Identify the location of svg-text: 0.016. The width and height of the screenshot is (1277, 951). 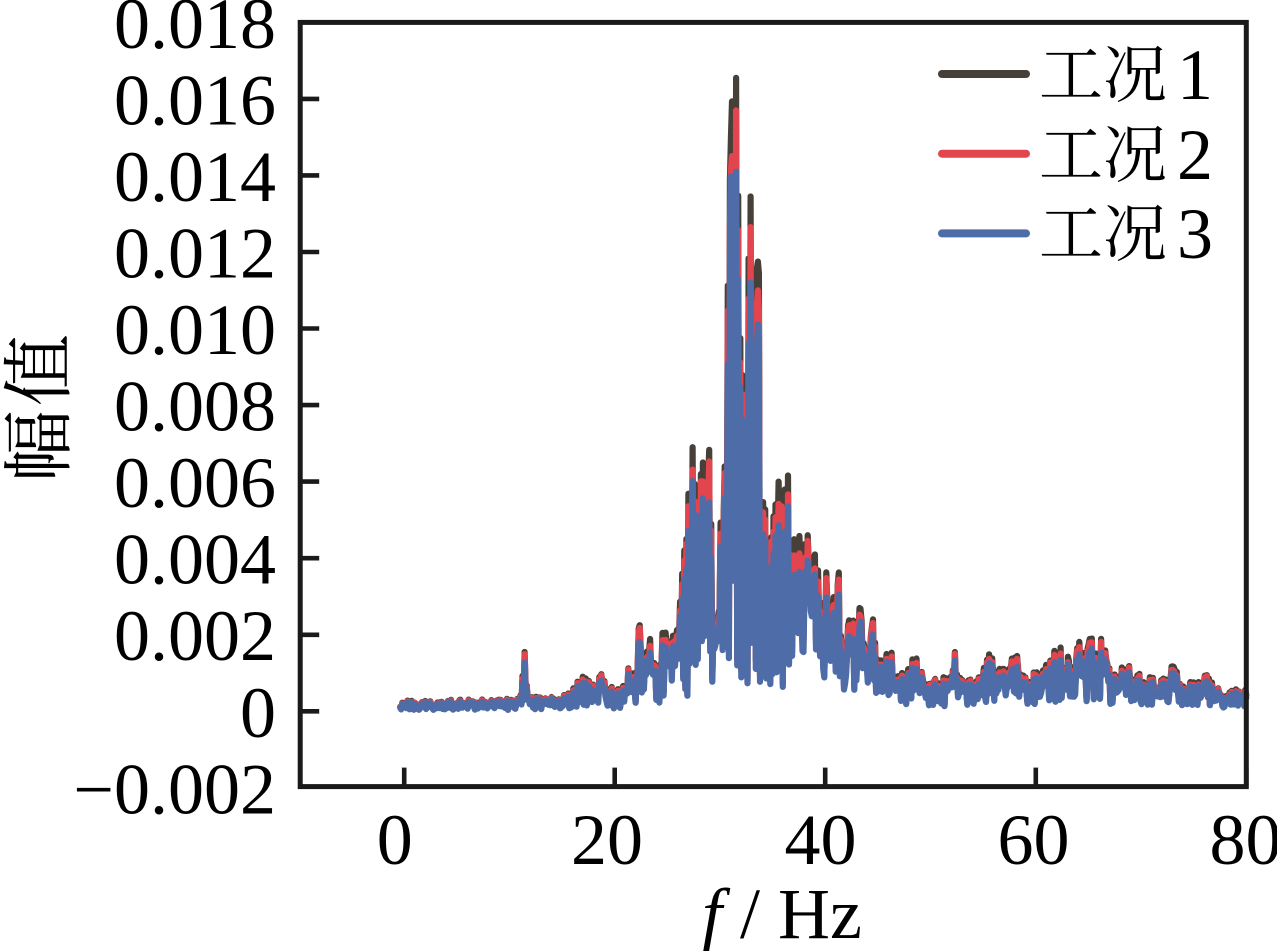
(195, 100).